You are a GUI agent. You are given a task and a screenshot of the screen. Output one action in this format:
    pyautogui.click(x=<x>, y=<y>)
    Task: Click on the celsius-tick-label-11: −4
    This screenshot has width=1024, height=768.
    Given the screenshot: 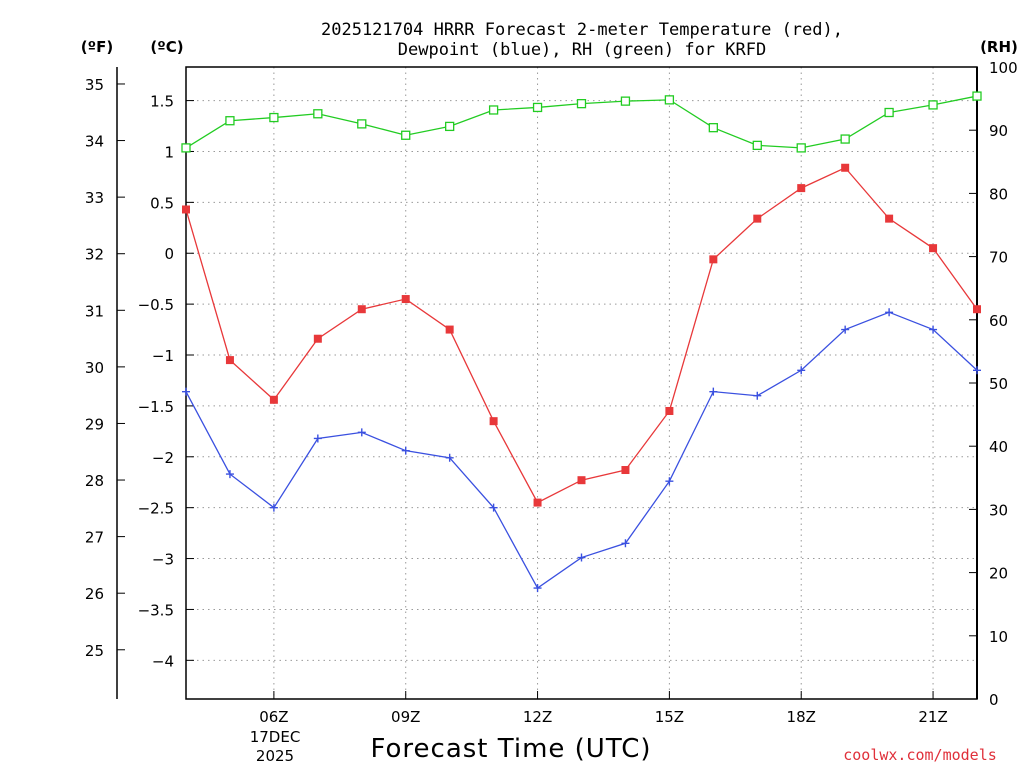 What is the action you would take?
    pyautogui.click(x=163, y=661)
    